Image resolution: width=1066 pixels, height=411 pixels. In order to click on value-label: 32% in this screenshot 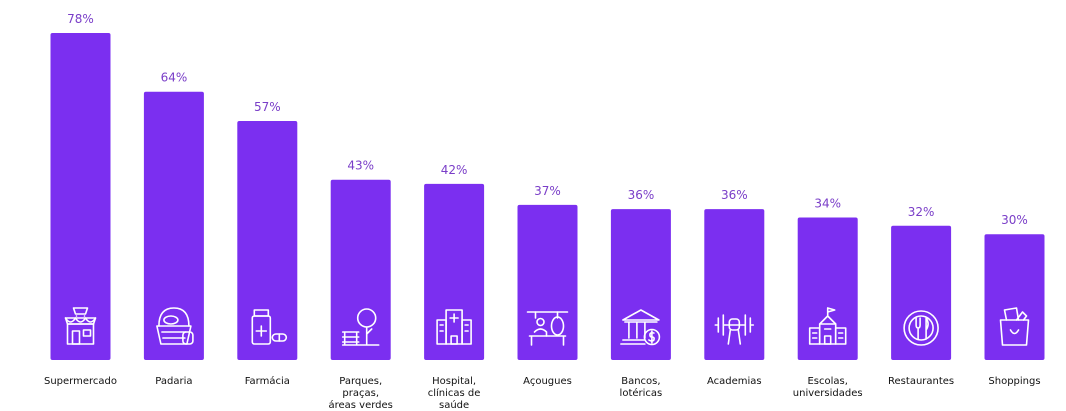, I will do `click(921, 212)`.